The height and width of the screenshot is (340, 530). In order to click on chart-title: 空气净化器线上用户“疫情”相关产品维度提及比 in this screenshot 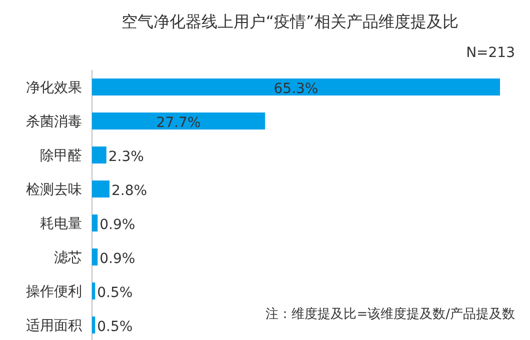, I will do `click(290, 21)`.